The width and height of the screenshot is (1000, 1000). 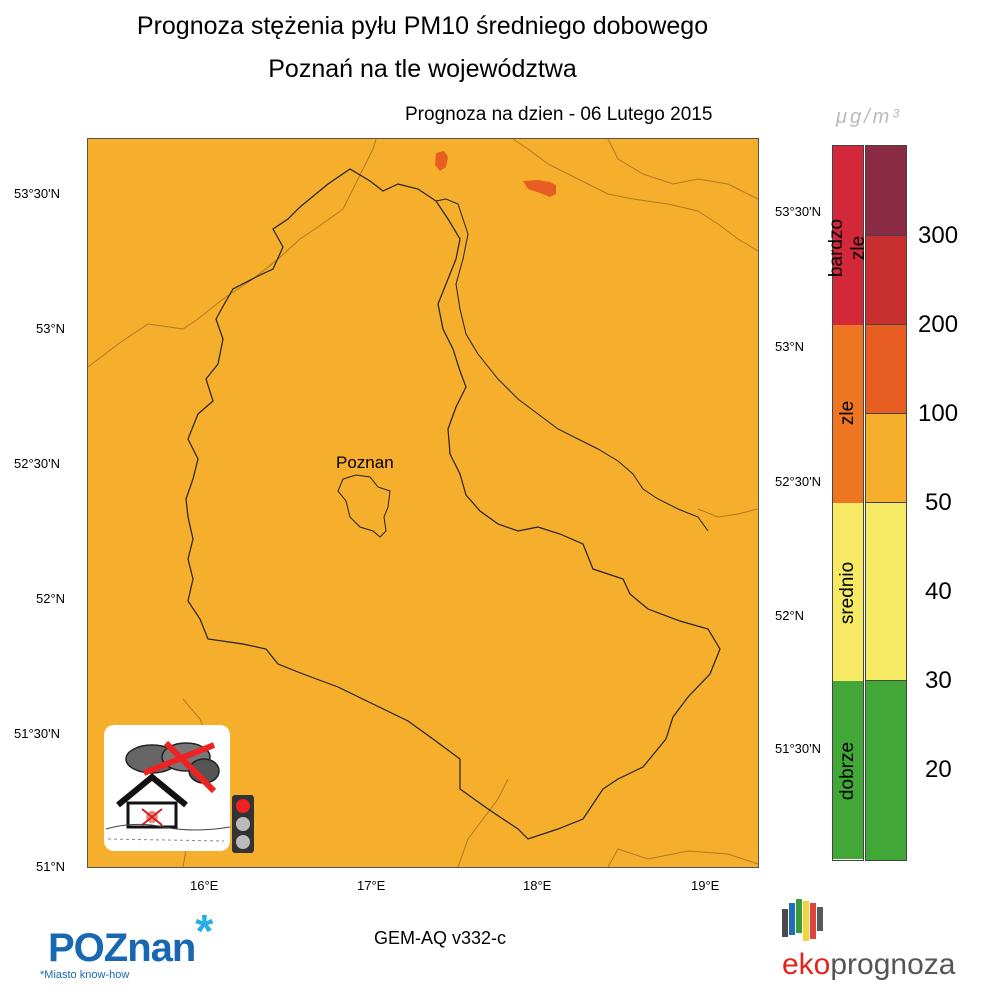 I want to click on legend-category-dobrze, so click(x=848, y=770).